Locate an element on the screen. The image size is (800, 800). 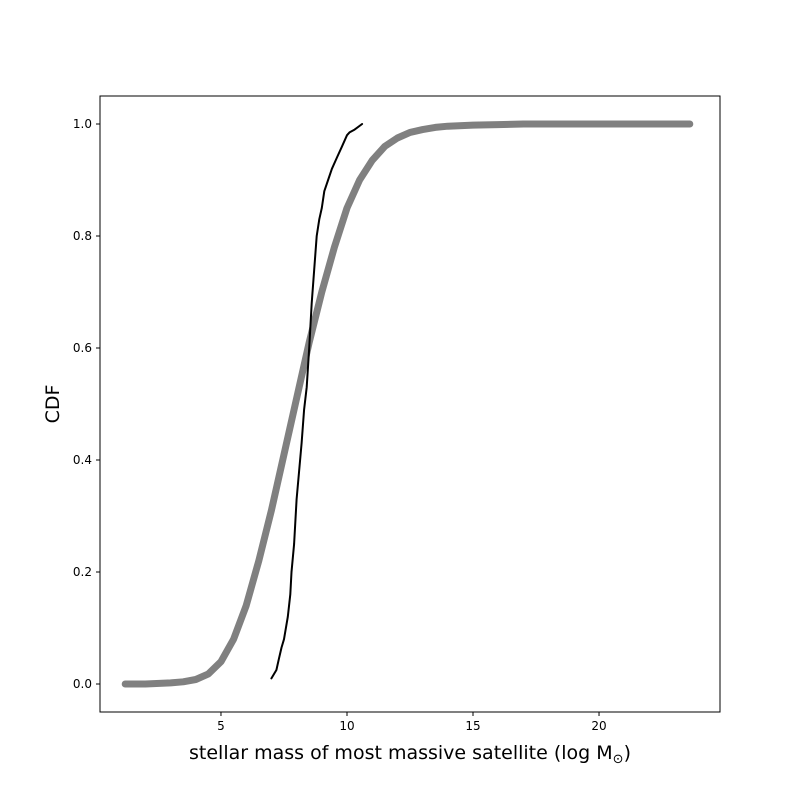
y-tick-label: 0.6 is located at coordinates (82, 348).